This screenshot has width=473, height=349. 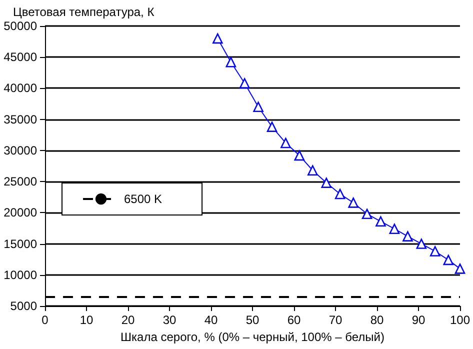 What do you see at coordinates (335, 320) in the screenshot?
I see `x-tick-label: 70` at bounding box center [335, 320].